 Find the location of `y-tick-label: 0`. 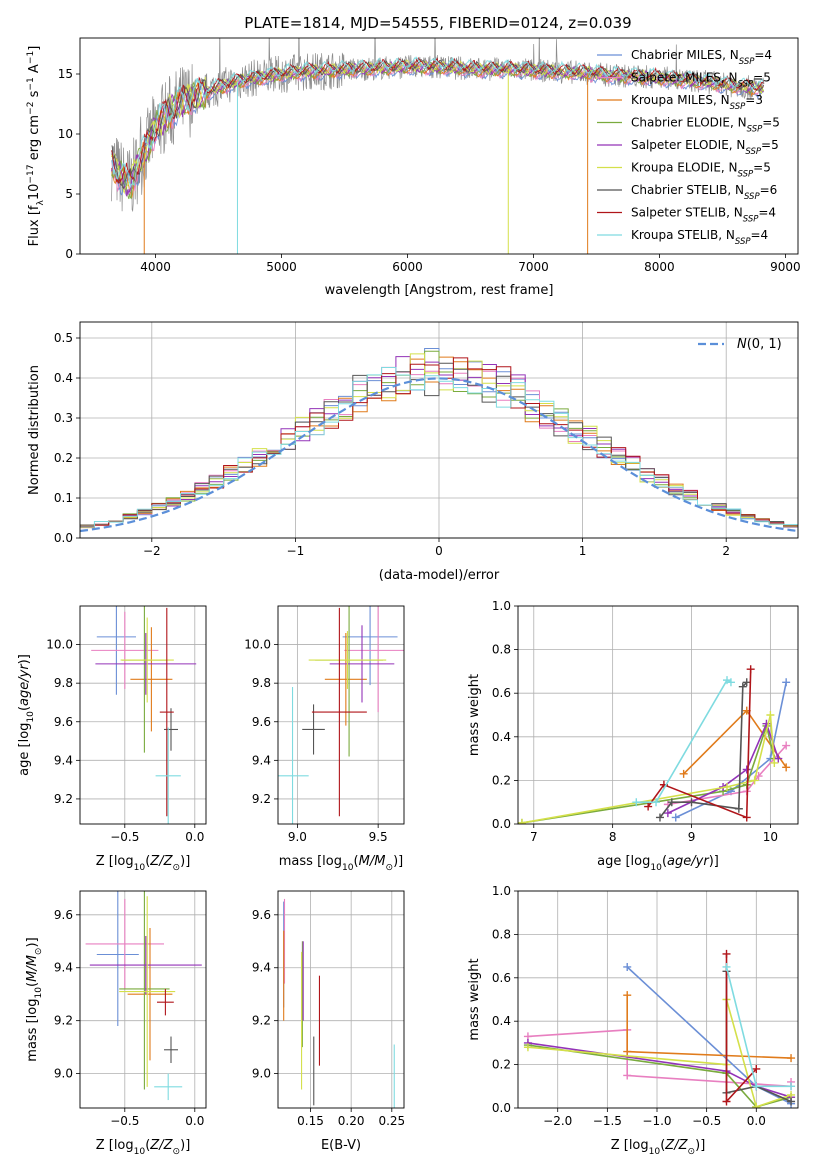

y-tick-label: 0 is located at coordinates (69, 254).